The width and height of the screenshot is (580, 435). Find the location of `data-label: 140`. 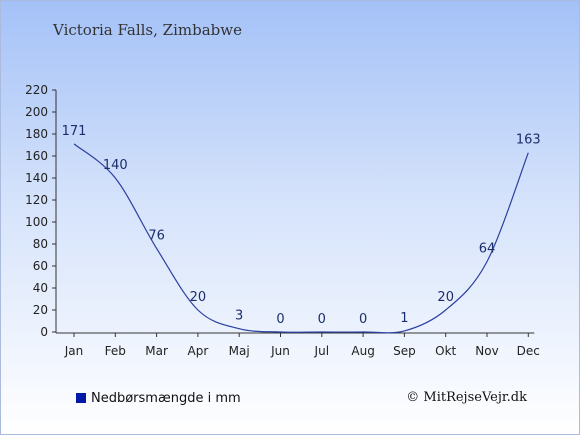

data-label: 140 is located at coordinates (115, 165).